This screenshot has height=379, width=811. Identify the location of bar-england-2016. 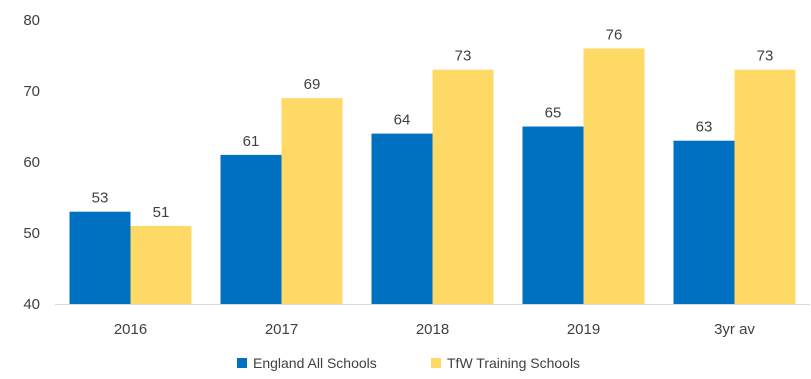
(100, 257).